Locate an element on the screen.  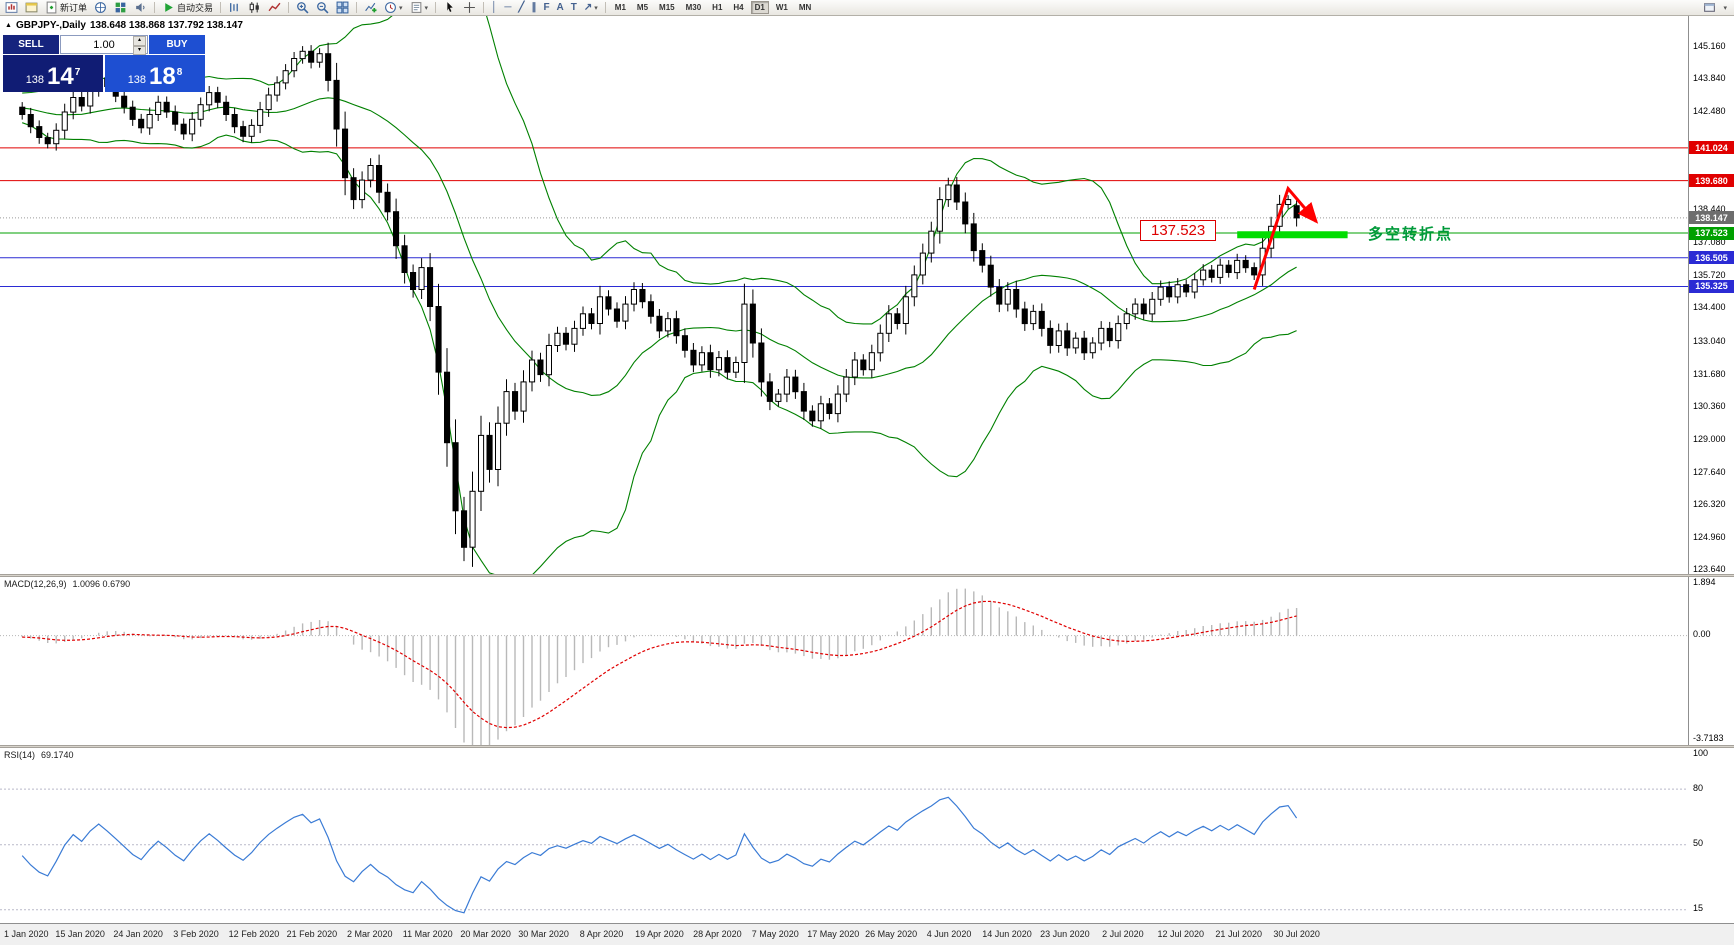
arrow-tool-icon: ↗ is located at coordinates (588, 7).